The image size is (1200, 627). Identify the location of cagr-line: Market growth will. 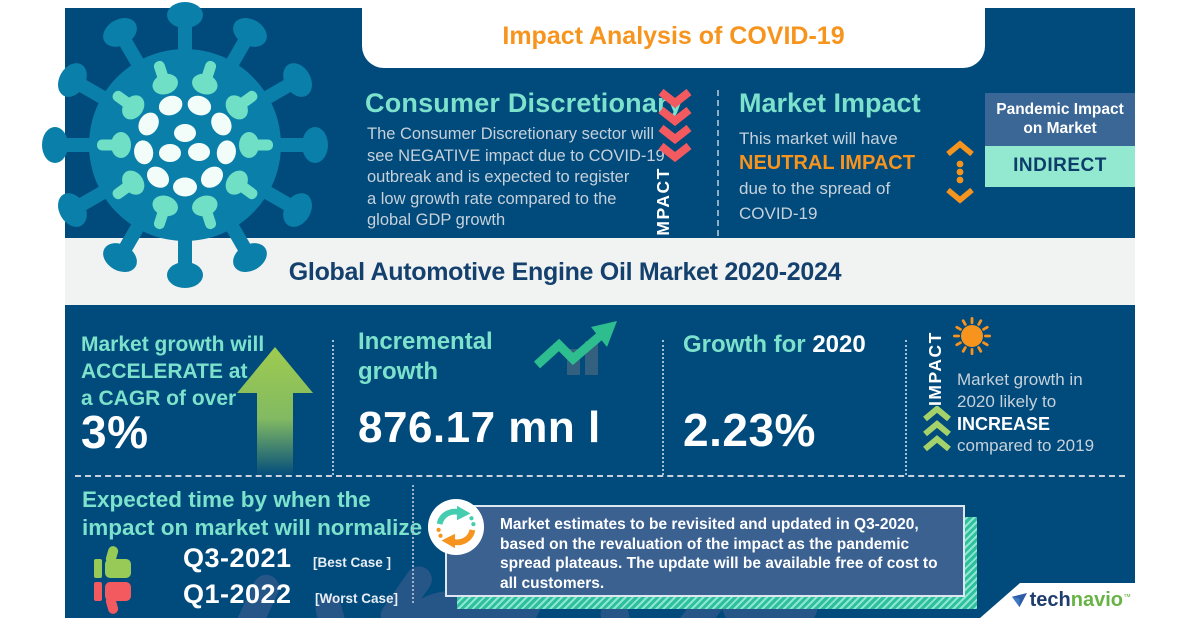
(173, 344).